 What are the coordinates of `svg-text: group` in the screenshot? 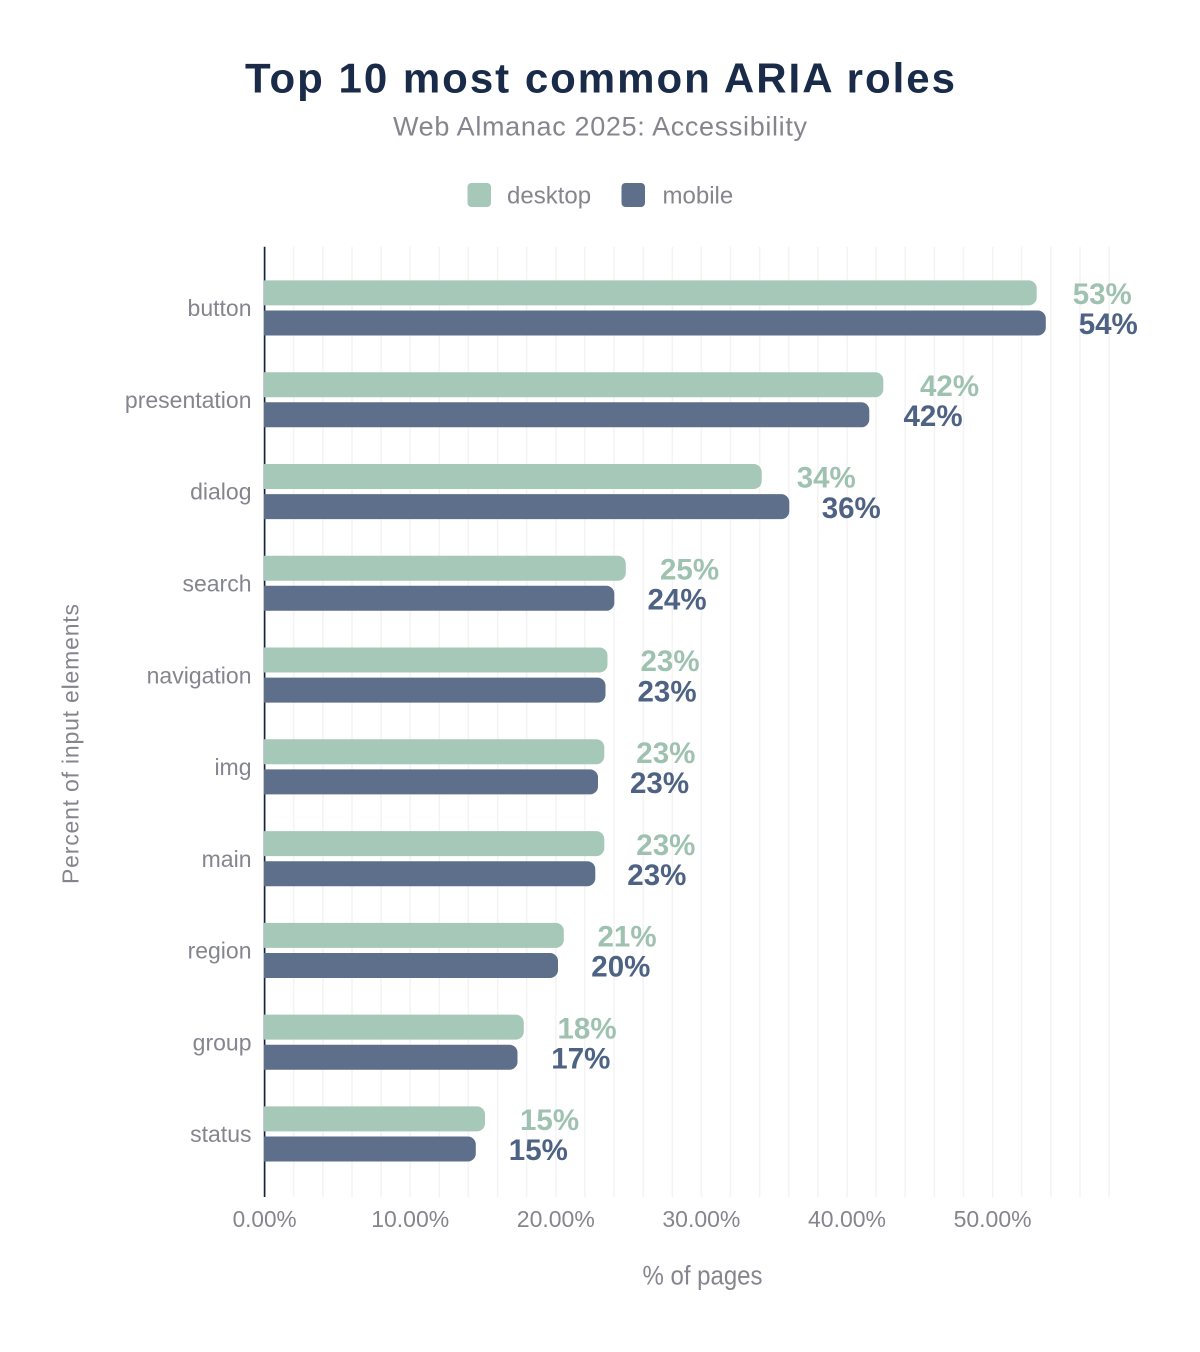 It's located at (222, 1042).